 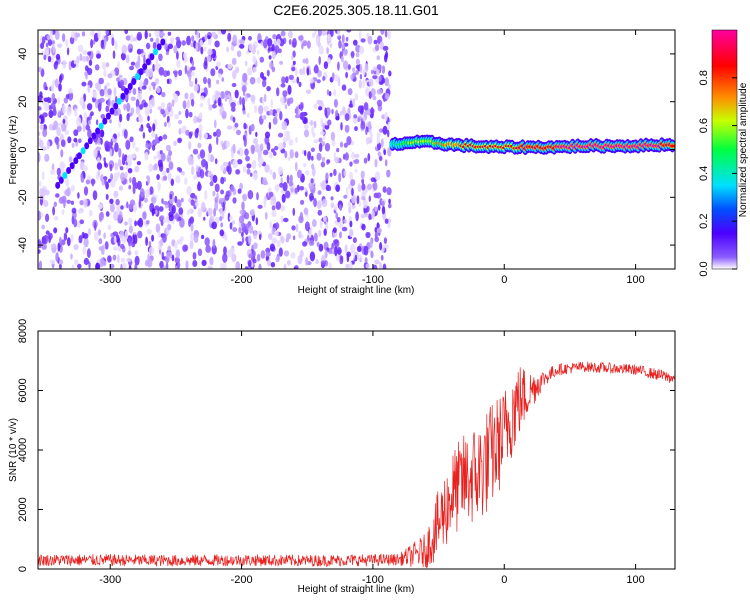 I want to click on colorbar-tick-label: 0.0, so click(x=704, y=268).